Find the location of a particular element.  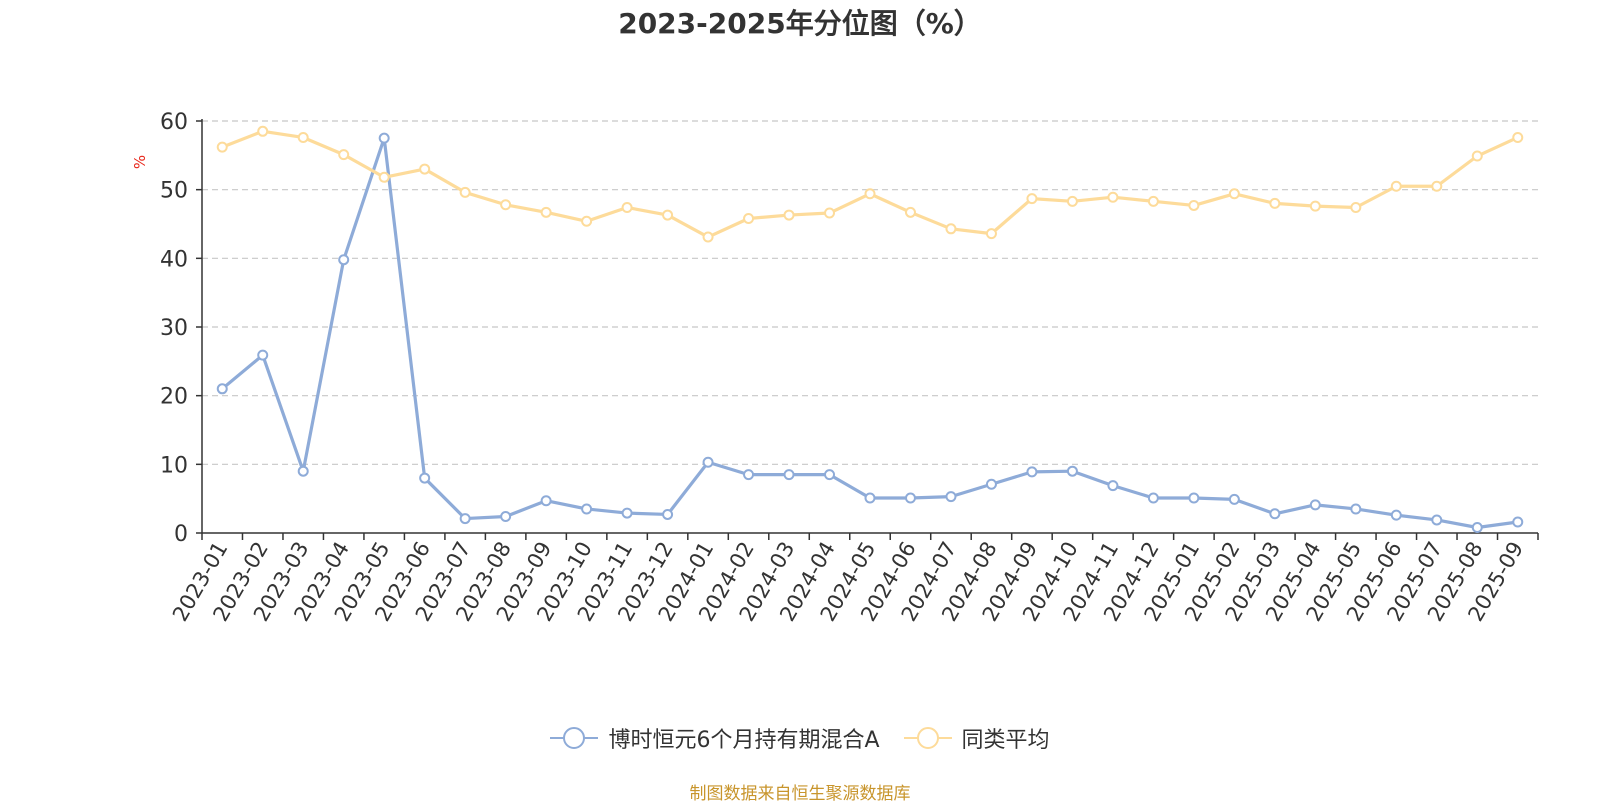

series-line is located at coordinates (870, 184).